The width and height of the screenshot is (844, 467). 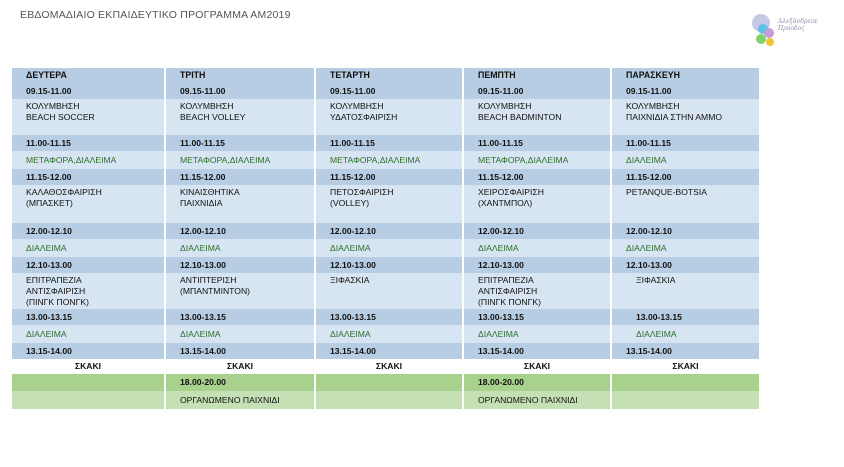 I want to click on schedule-row-g1: 18.00-20.00 18.00-20.00, so click(x=385, y=382).